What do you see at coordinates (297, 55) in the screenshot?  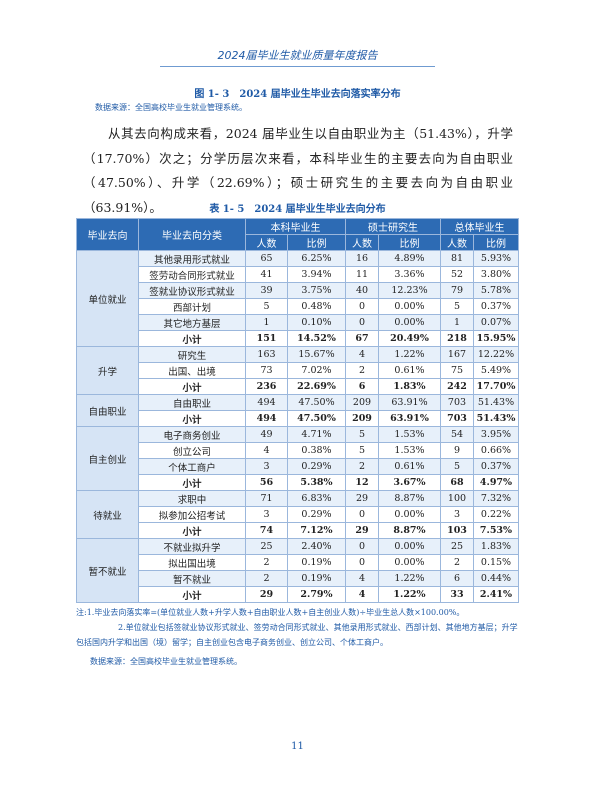 I see `header-title: 2024届毕业生就业质量年度报告` at bounding box center [297, 55].